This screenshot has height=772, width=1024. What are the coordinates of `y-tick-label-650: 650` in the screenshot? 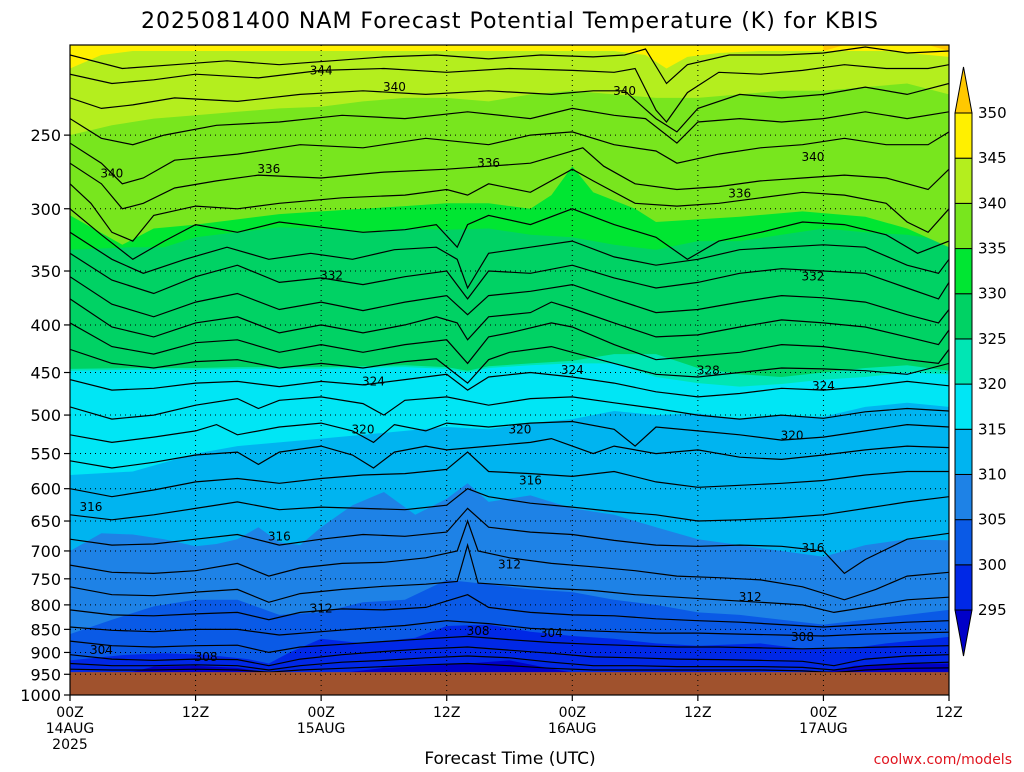 It's located at (45, 521).